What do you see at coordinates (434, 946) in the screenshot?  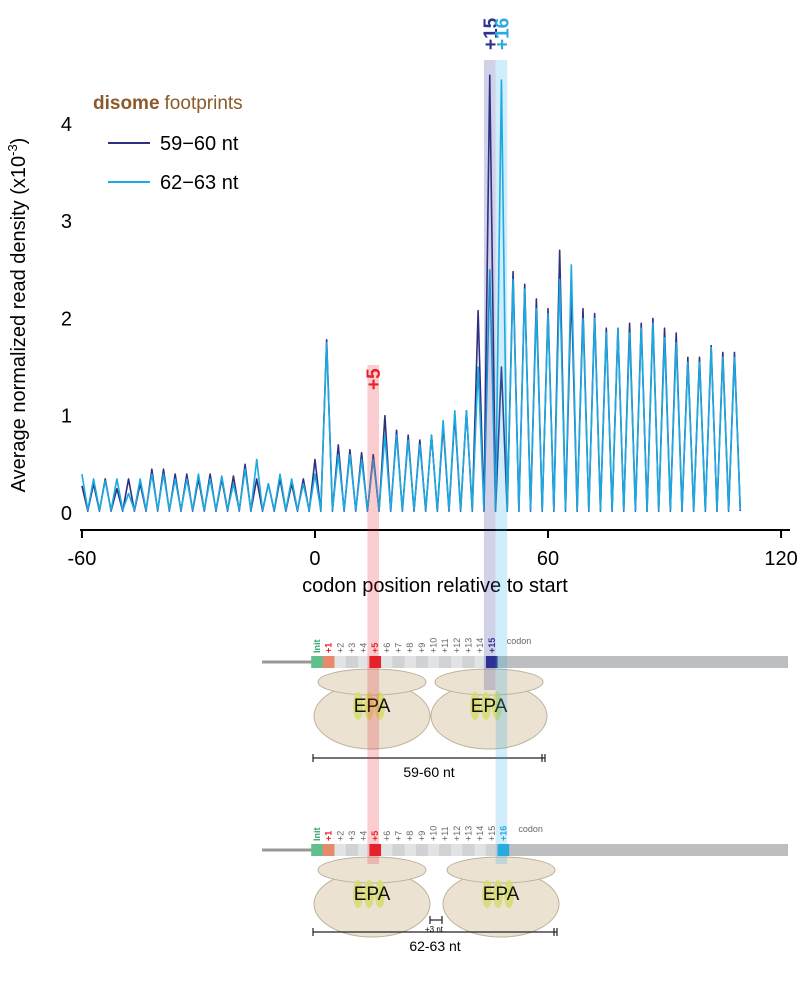 I see `length-label: 62-63 nt` at bounding box center [434, 946].